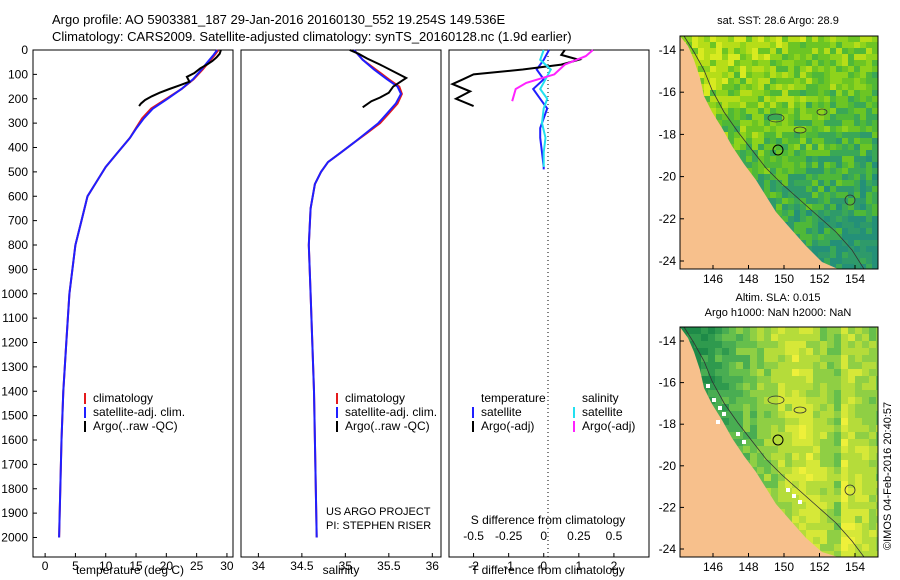  Describe the element at coordinates (14, 391) in the screenshot. I see `depth-tick-label: 1400` at that location.